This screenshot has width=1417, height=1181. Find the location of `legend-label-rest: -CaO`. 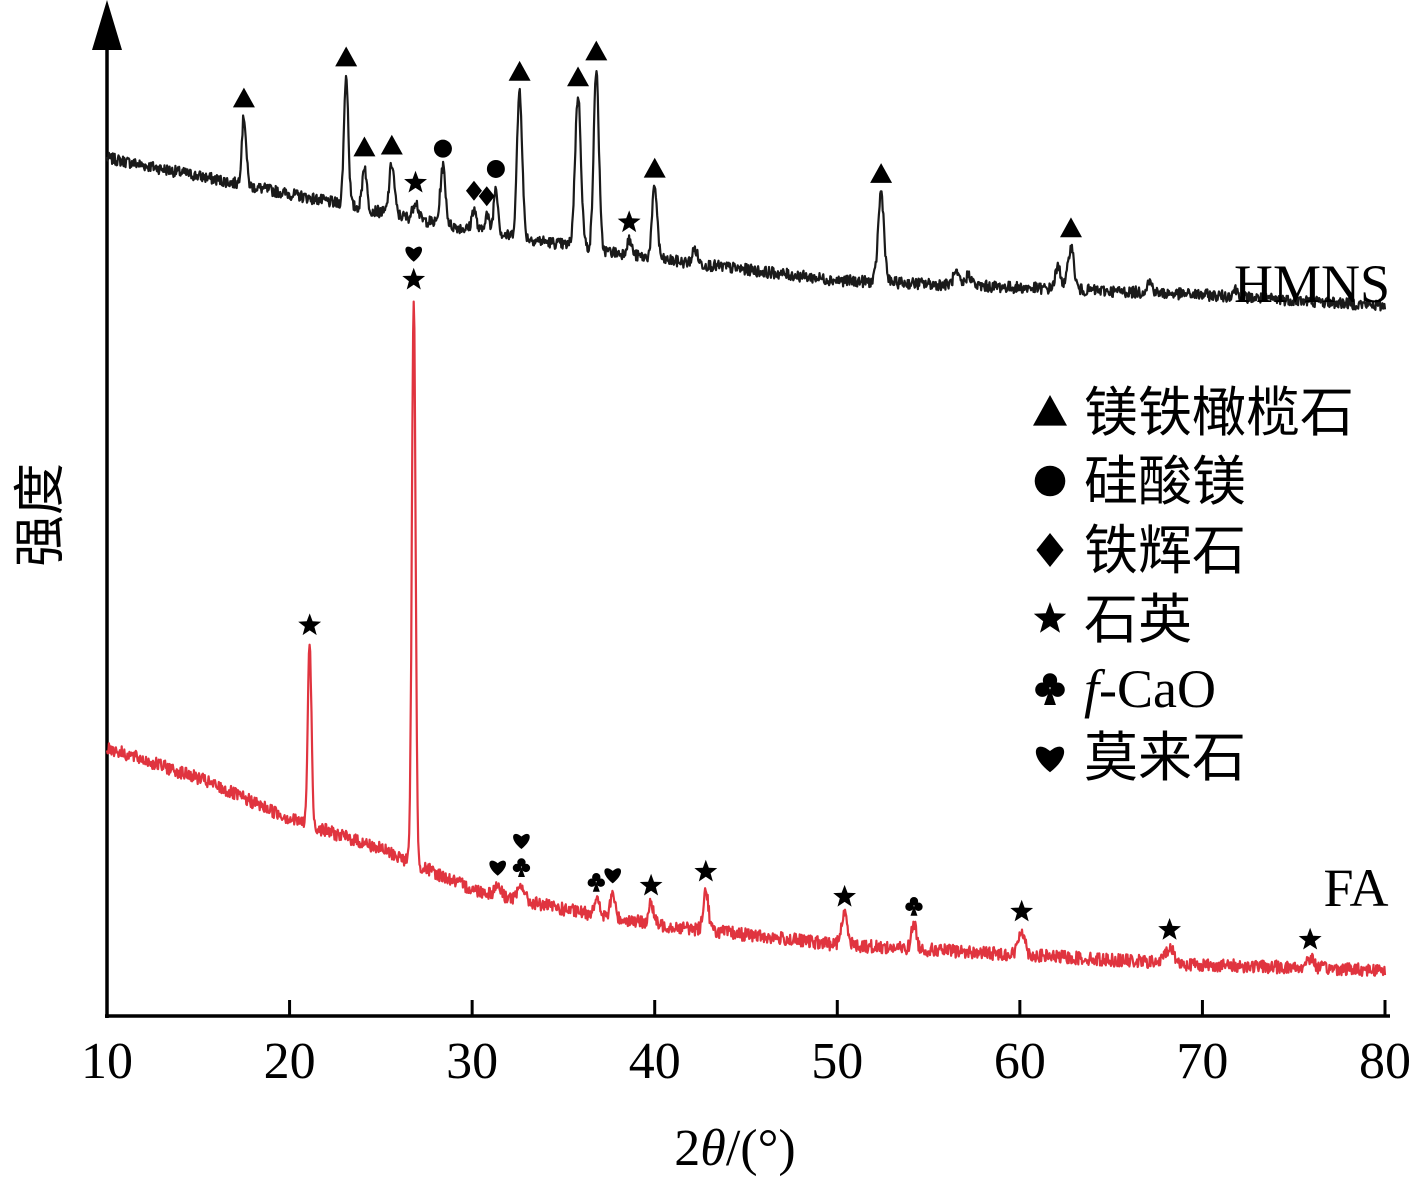

legend-label-rest: -CaO is located at coordinates (1157, 689).